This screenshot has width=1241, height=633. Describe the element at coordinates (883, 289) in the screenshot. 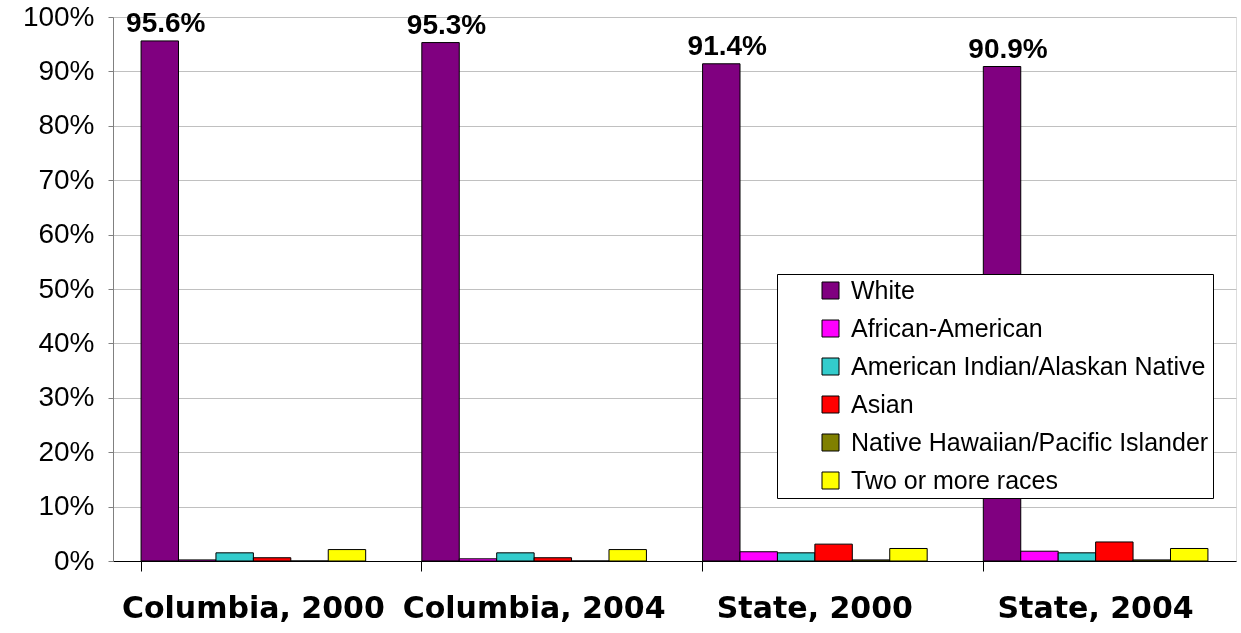

I see `legend-label: White` at that location.